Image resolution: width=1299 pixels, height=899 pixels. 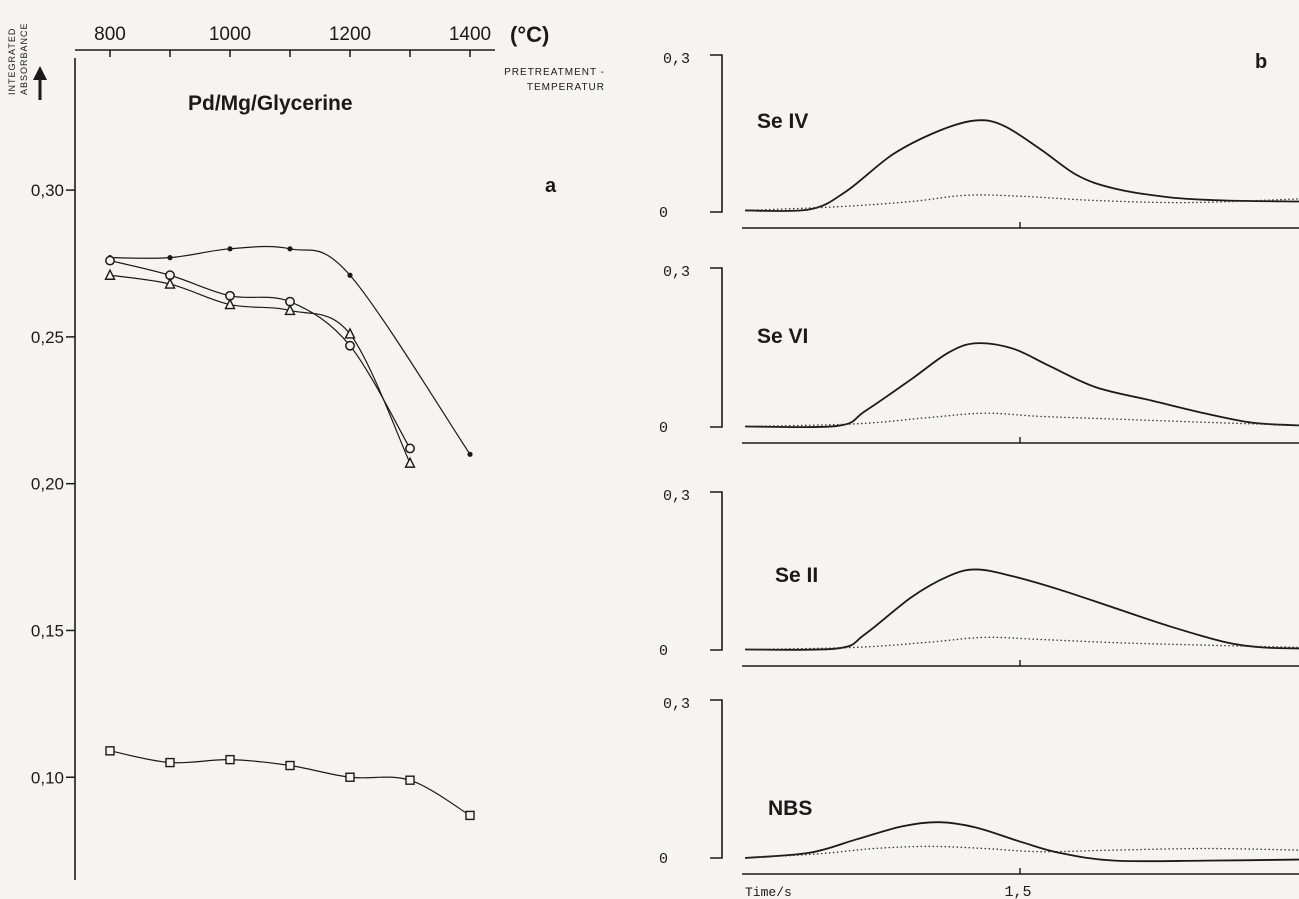 I want to click on subplot-se-ii: 0,3 0 Se II, so click(x=979, y=577).